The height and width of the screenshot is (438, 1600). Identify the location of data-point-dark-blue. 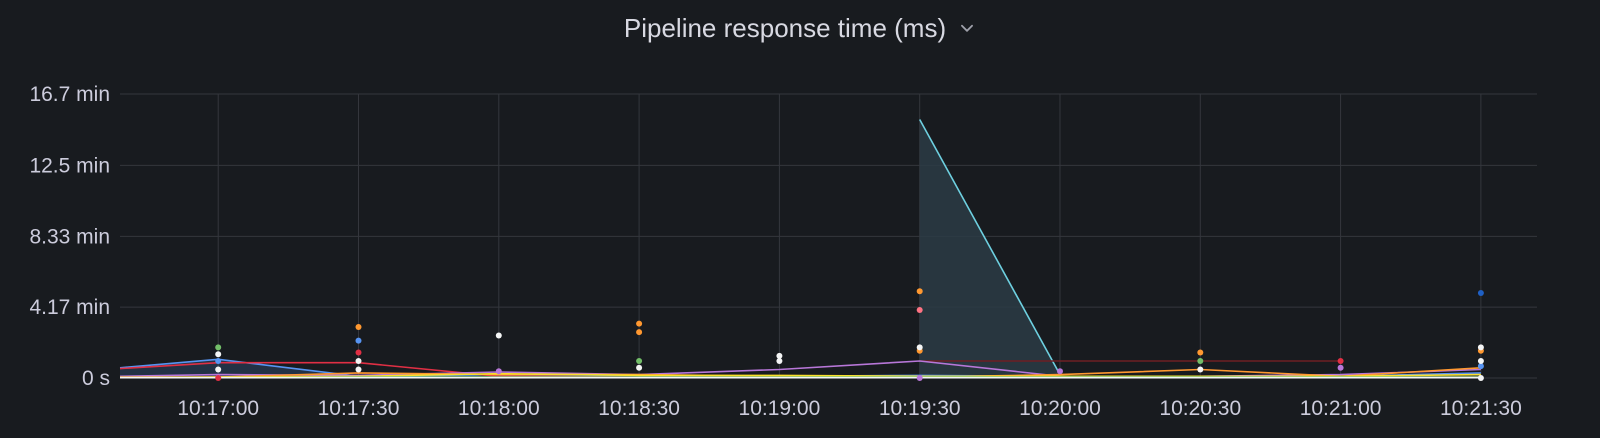
(1480, 293).